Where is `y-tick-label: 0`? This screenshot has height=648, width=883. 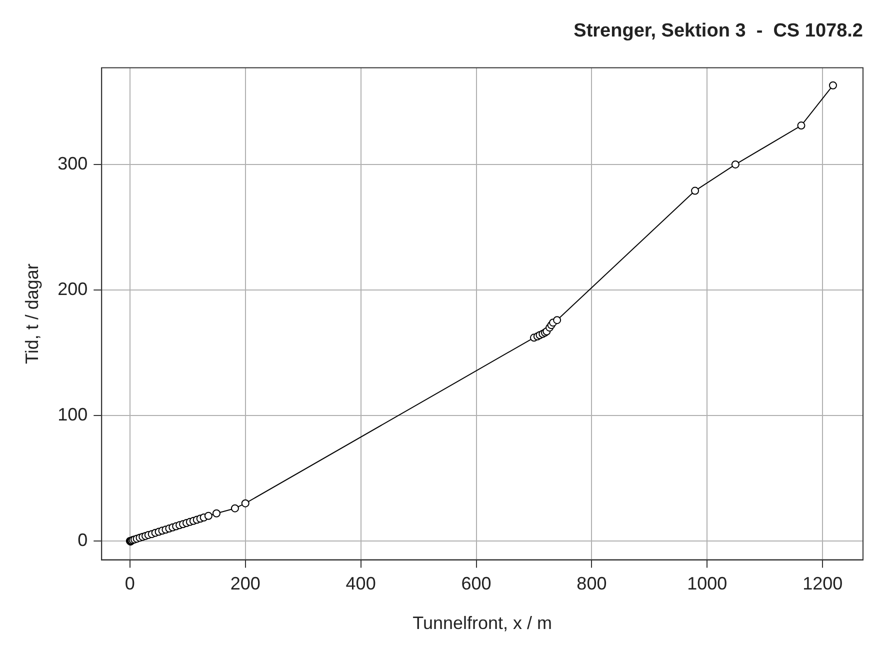 y-tick-label: 0 is located at coordinates (83, 540).